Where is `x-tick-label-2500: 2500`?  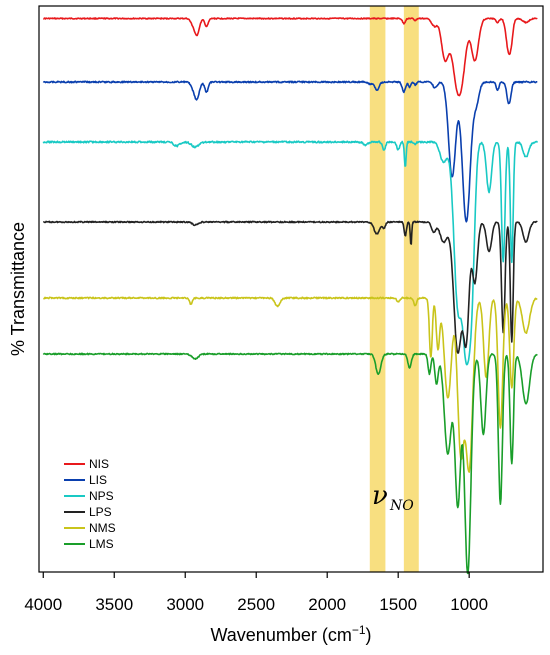
x-tick-label-2500: 2500 is located at coordinates (256, 604).